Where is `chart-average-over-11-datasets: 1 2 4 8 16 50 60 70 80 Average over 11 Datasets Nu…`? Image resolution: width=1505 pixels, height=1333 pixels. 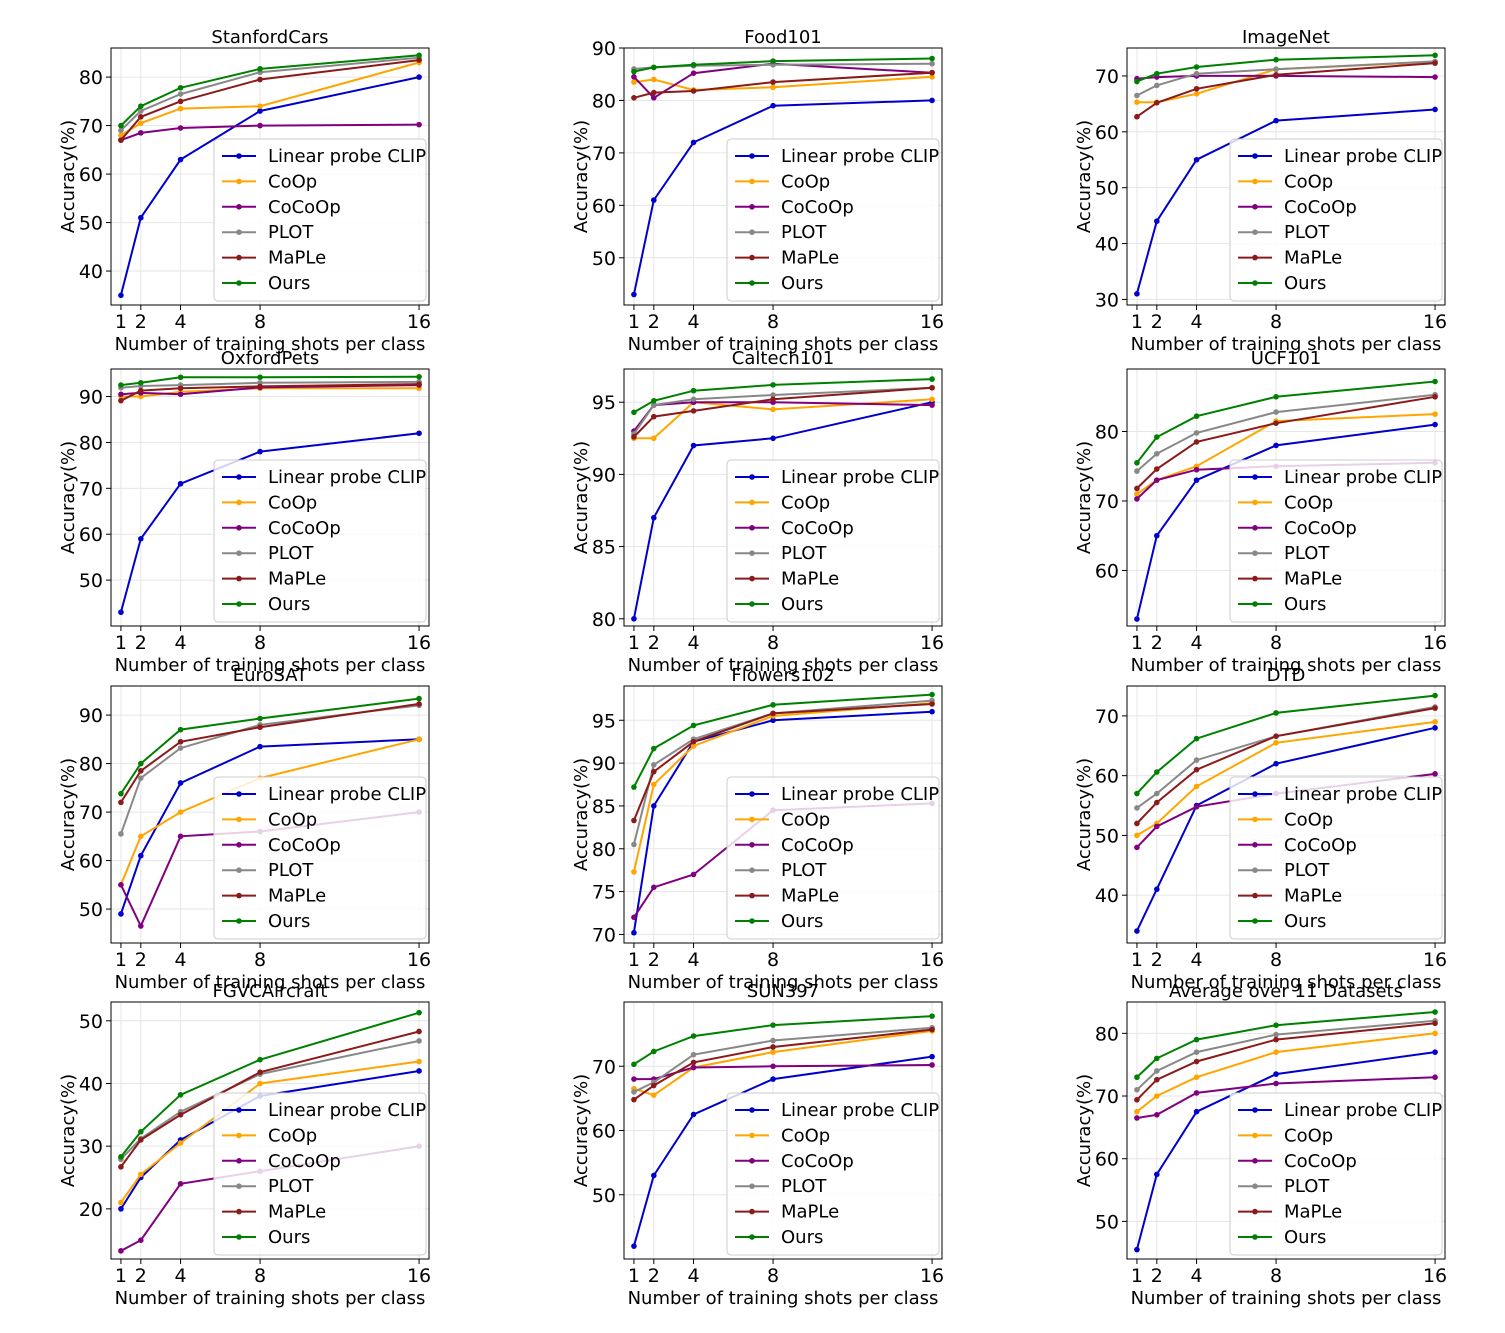 chart-average-over-11-datasets: 1 2 4 8 16 50 60 70 80 Average over 11 Datasets Nu… is located at coordinates (1260, 1145).